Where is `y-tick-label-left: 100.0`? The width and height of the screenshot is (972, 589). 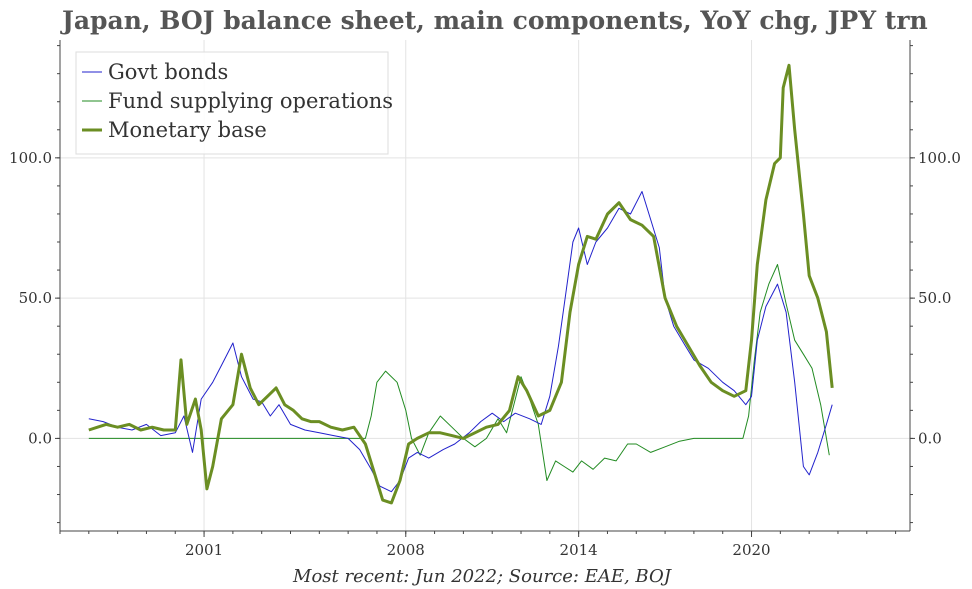 y-tick-label-left: 100.0 is located at coordinates (30, 158).